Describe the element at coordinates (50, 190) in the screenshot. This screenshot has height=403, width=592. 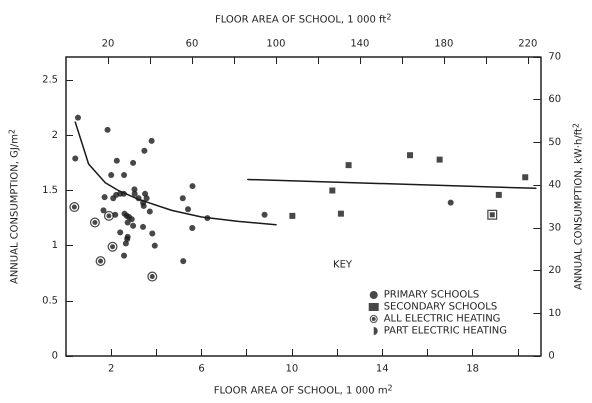
I see `y-tick-label: 1.5` at that location.